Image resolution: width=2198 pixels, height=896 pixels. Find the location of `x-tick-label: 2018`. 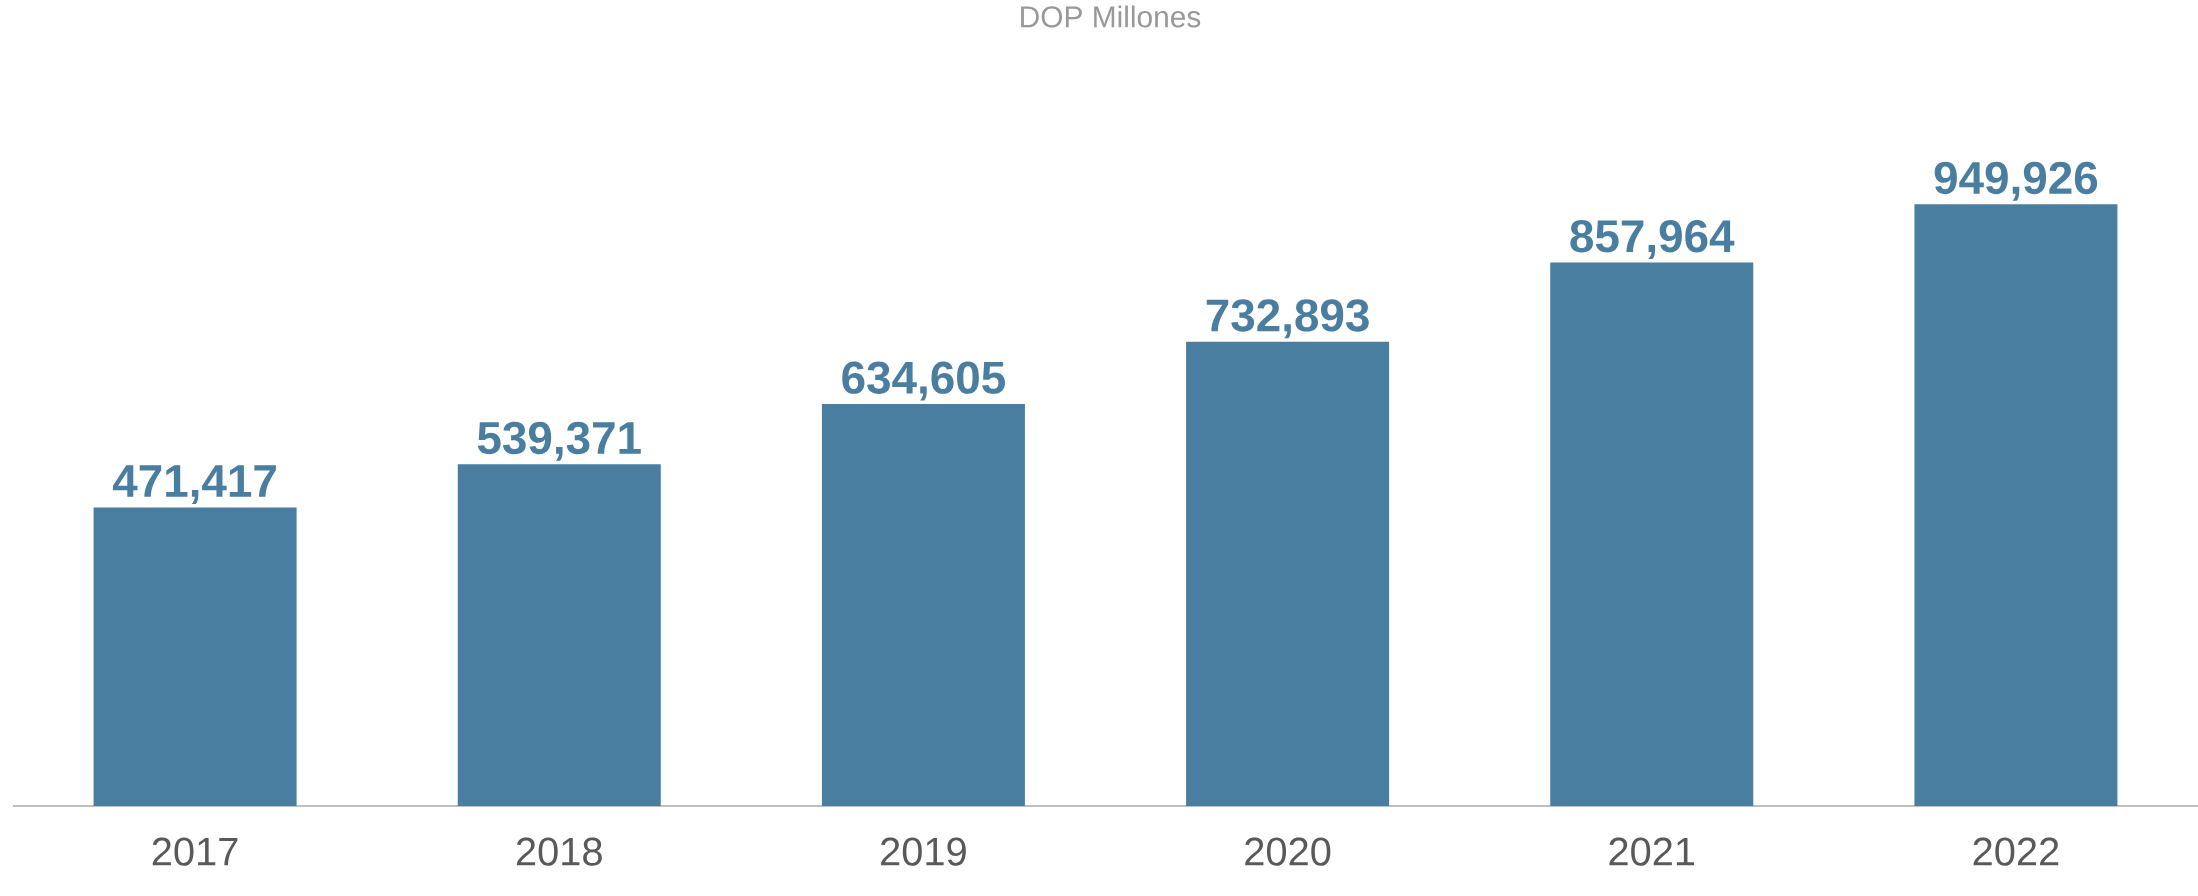

x-tick-label: 2018 is located at coordinates (559, 851).